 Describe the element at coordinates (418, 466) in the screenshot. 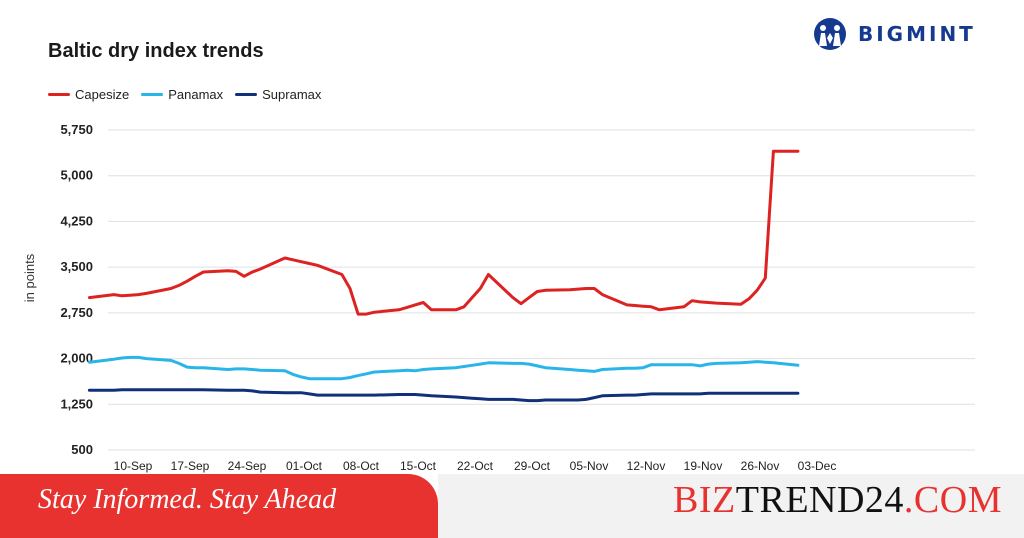

I see `x-tick-label: 15-Oct` at that location.